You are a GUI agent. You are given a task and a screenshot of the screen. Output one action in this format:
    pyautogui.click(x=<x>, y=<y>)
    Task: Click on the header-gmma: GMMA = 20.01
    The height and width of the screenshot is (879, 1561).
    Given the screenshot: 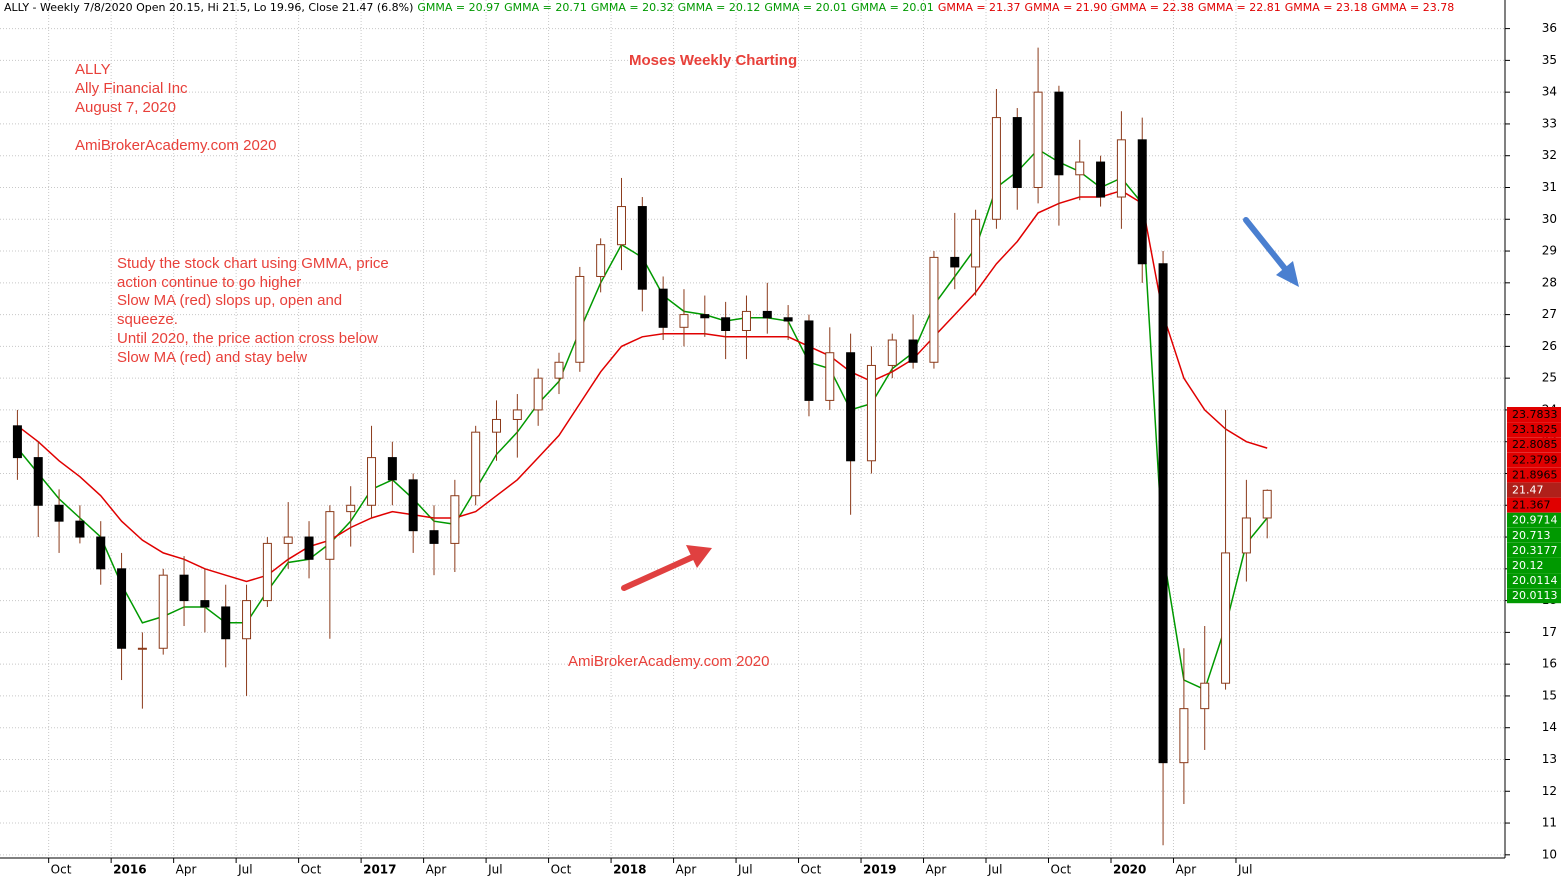 What is the action you would take?
    pyautogui.click(x=805, y=7)
    